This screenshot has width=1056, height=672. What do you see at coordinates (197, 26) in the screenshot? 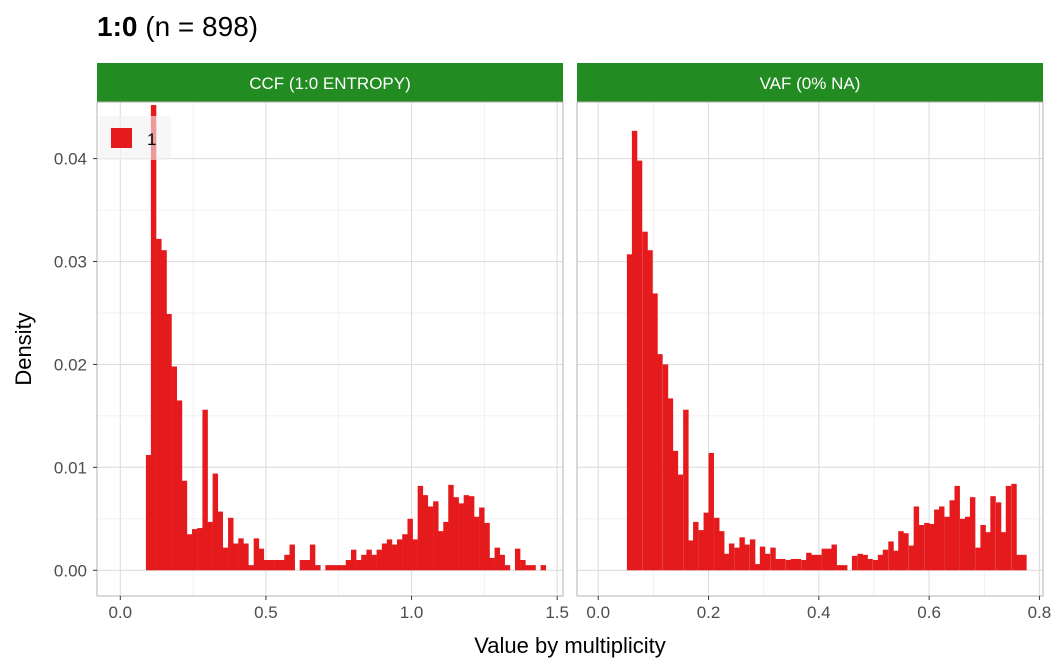
I see `plot-title-rest: (n = 898)` at bounding box center [197, 26].